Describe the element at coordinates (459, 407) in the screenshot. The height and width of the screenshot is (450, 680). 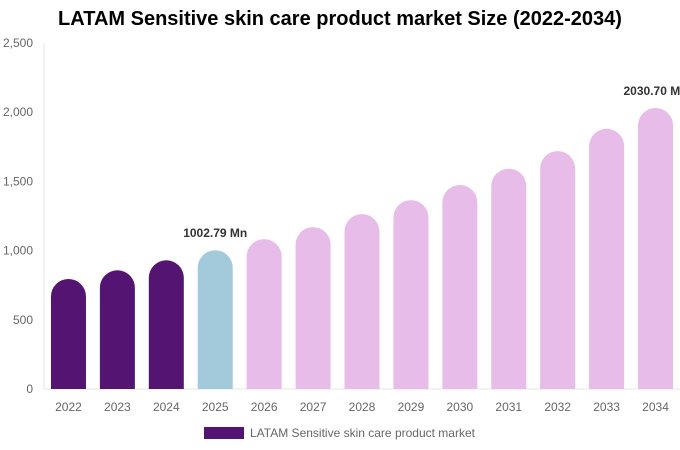
I see `x-tick-label: 2030` at that location.